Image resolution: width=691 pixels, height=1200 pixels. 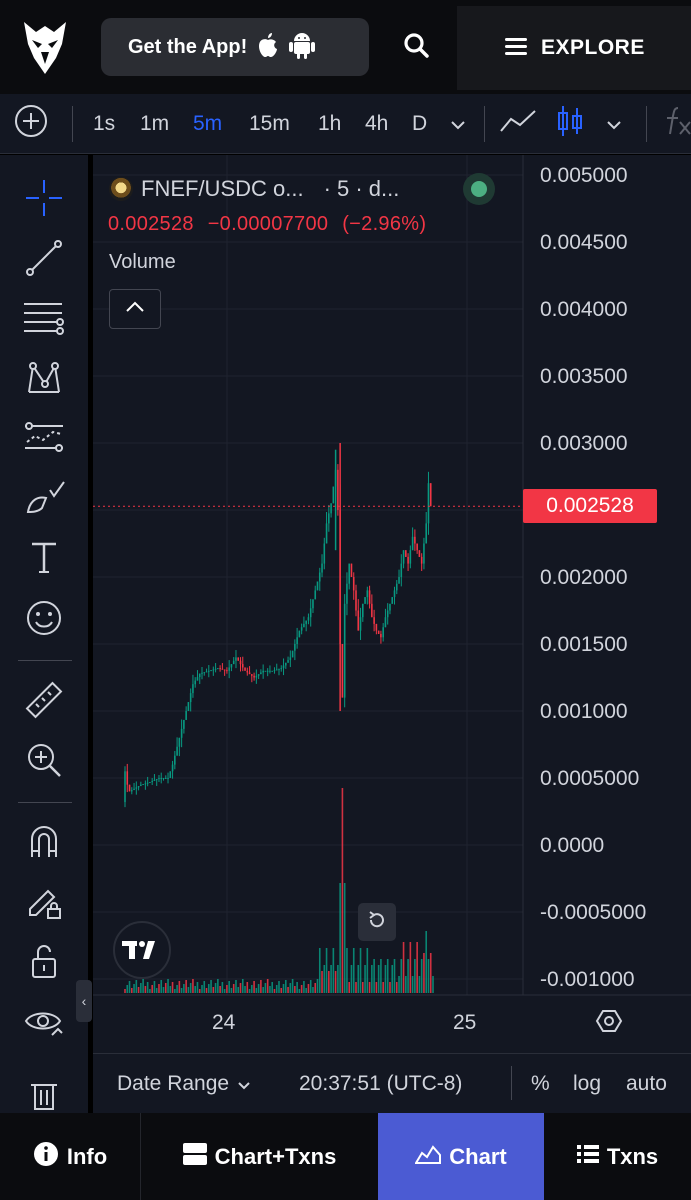 What do you see at coordinates (377, 922) in the screenshot?
I see `reset-chart-button` at bounding box center [377, 922].